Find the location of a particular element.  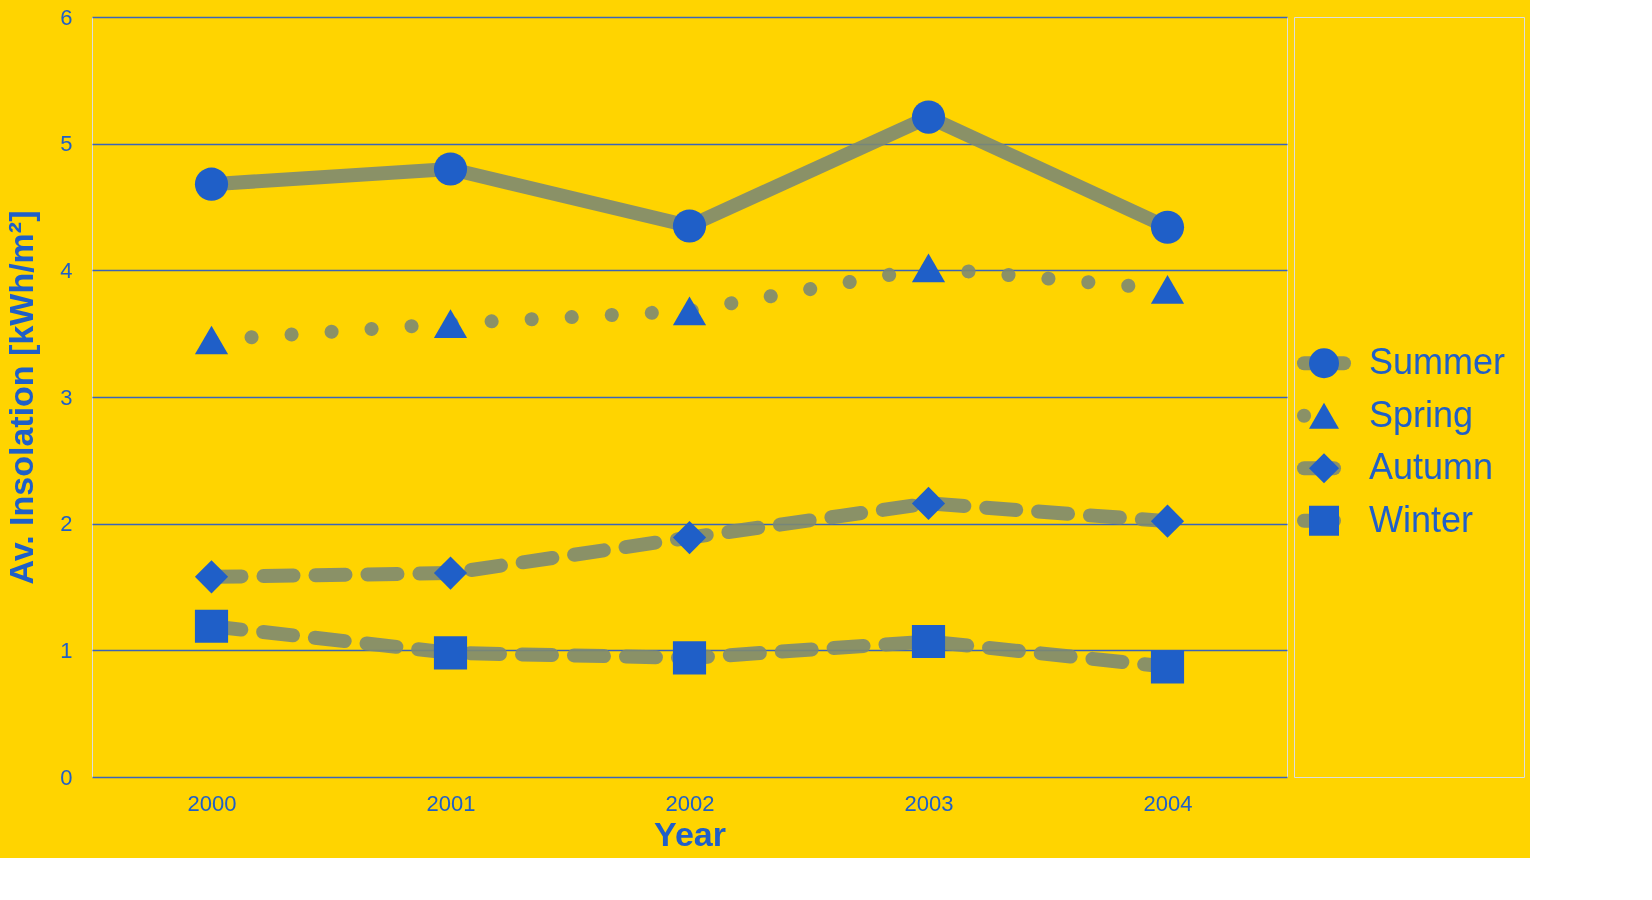

legend-label: Winter is located at coordinates (1421, 519).